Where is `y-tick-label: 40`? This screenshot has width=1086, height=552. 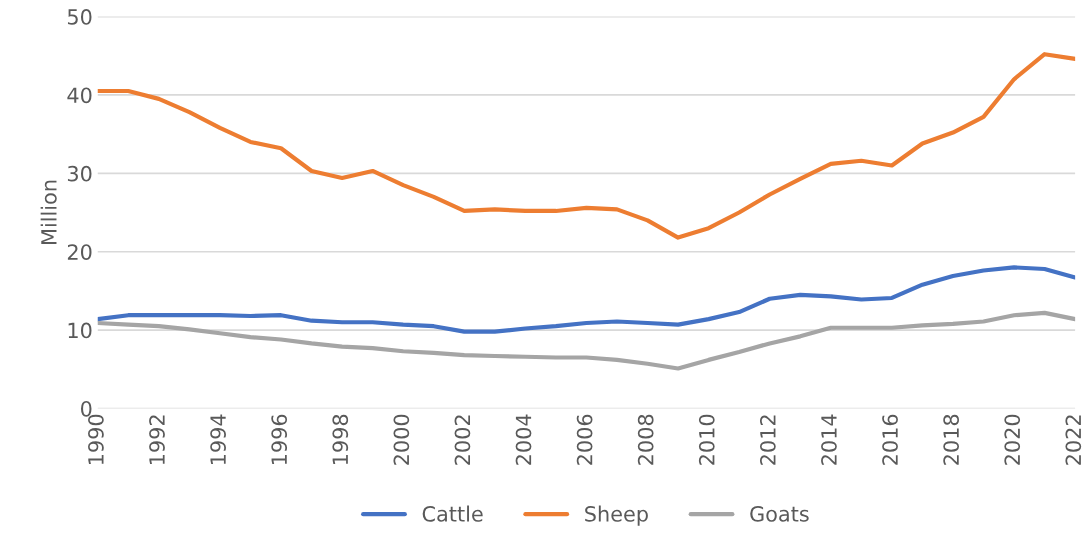 y-tick-label: 40 is located at coordinates (79, 95).